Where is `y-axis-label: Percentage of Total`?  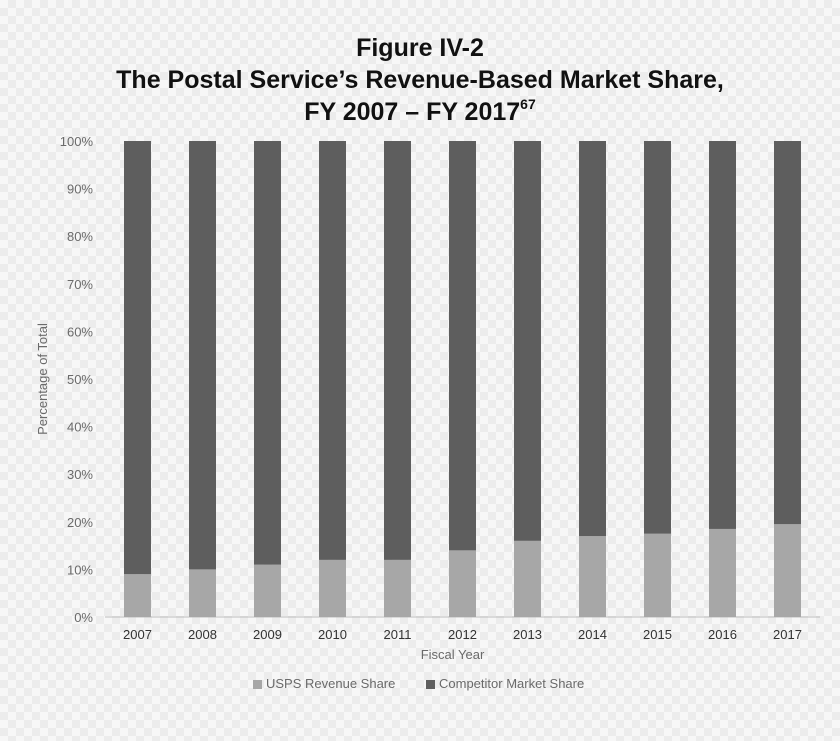 y-axis-label: Percentage of Total is located at coordinates (42, 379).